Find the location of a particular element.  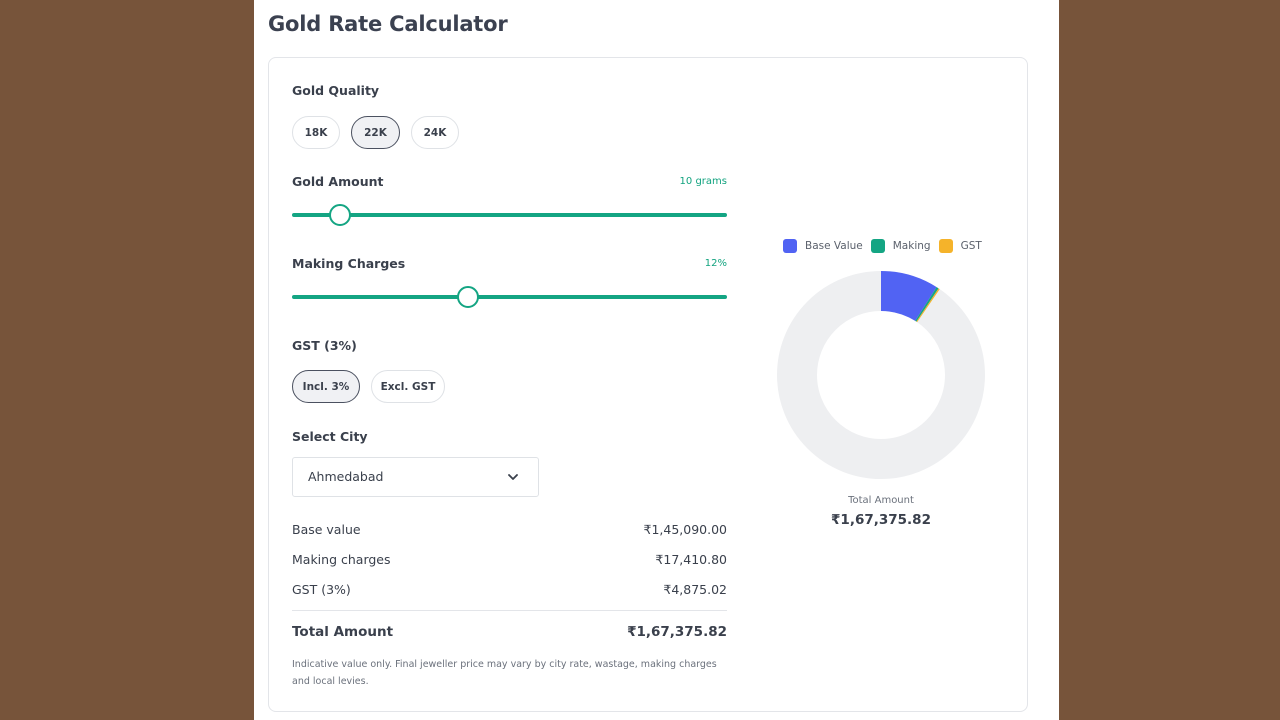

chart-caption-value: ₹1,67,375.82 is located at coordinates (881, 520).